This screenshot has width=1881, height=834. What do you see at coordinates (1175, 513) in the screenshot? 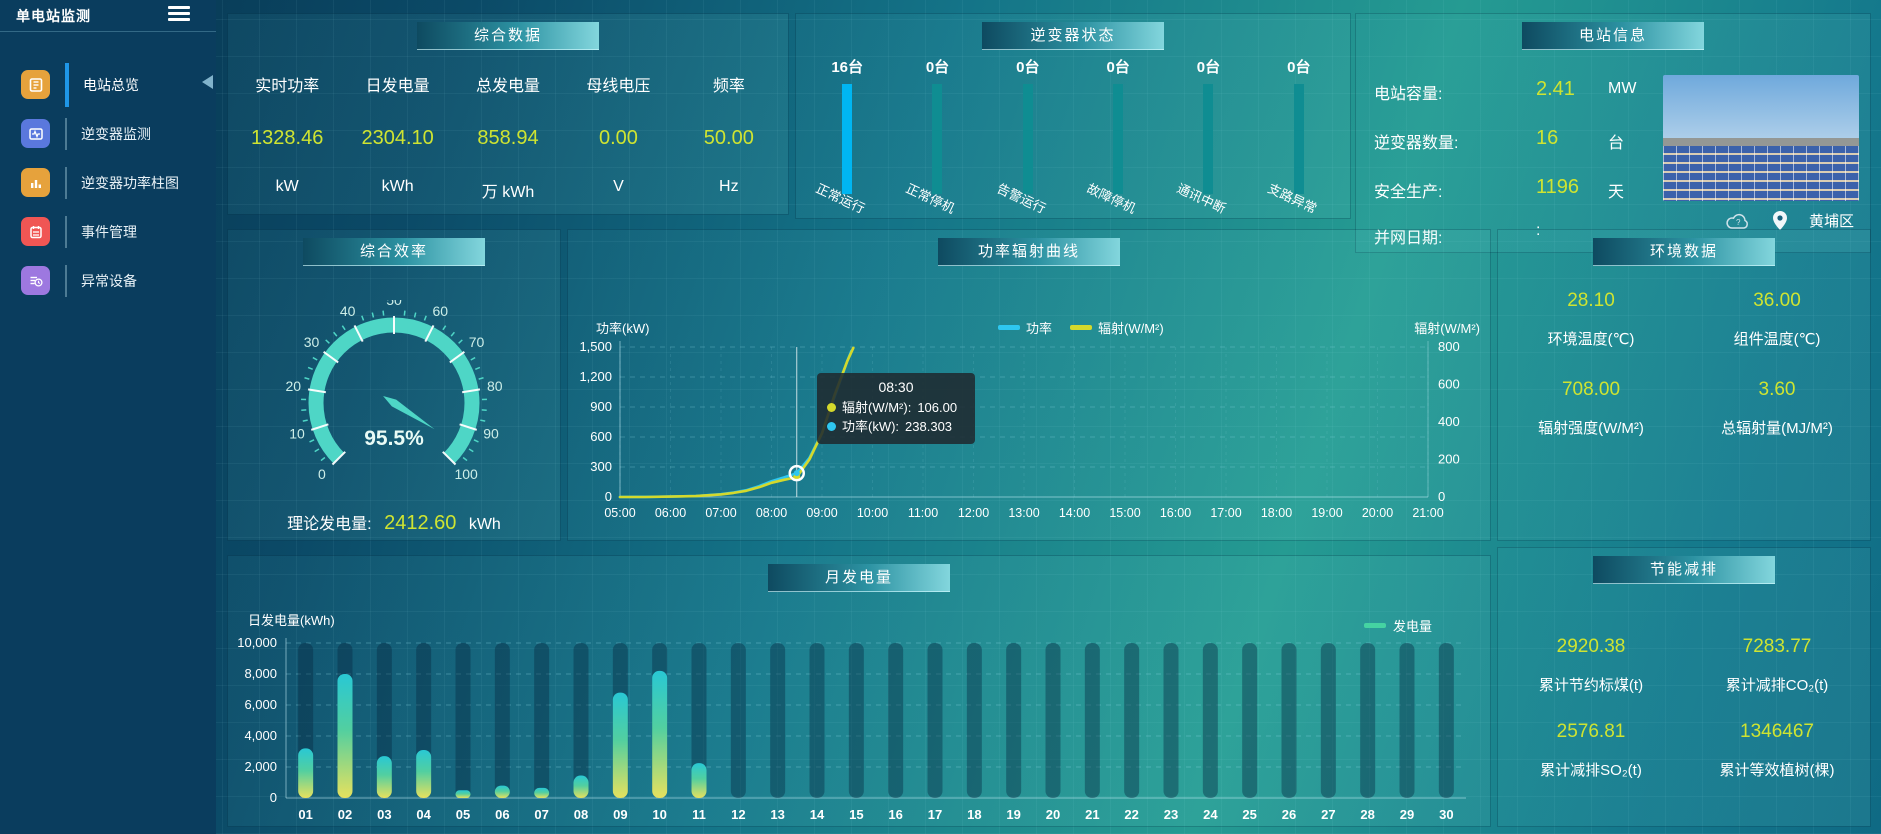
I see `svg-text: 16:00` at bounding box center [1175, 513].